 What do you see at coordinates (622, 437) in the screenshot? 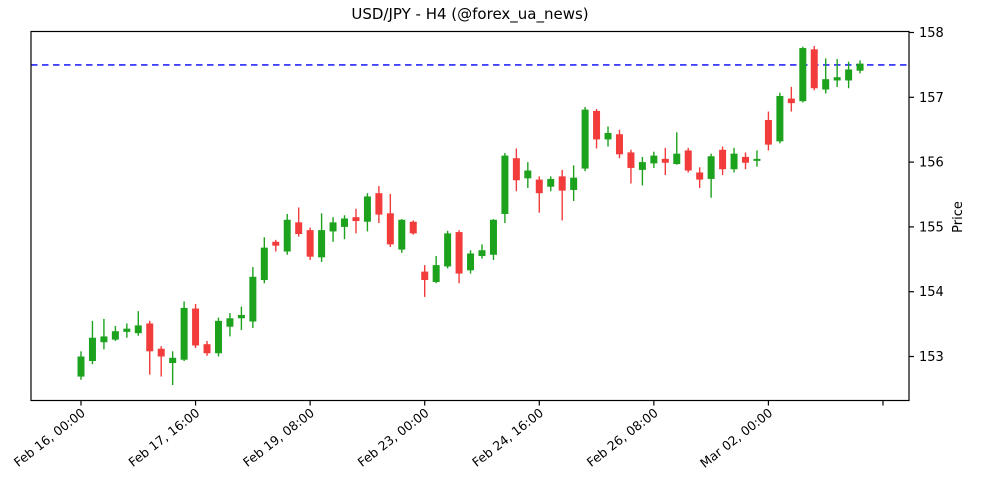
I see `x-tick-label: Feb 26, 08:00` at bounding box center [622, 437].